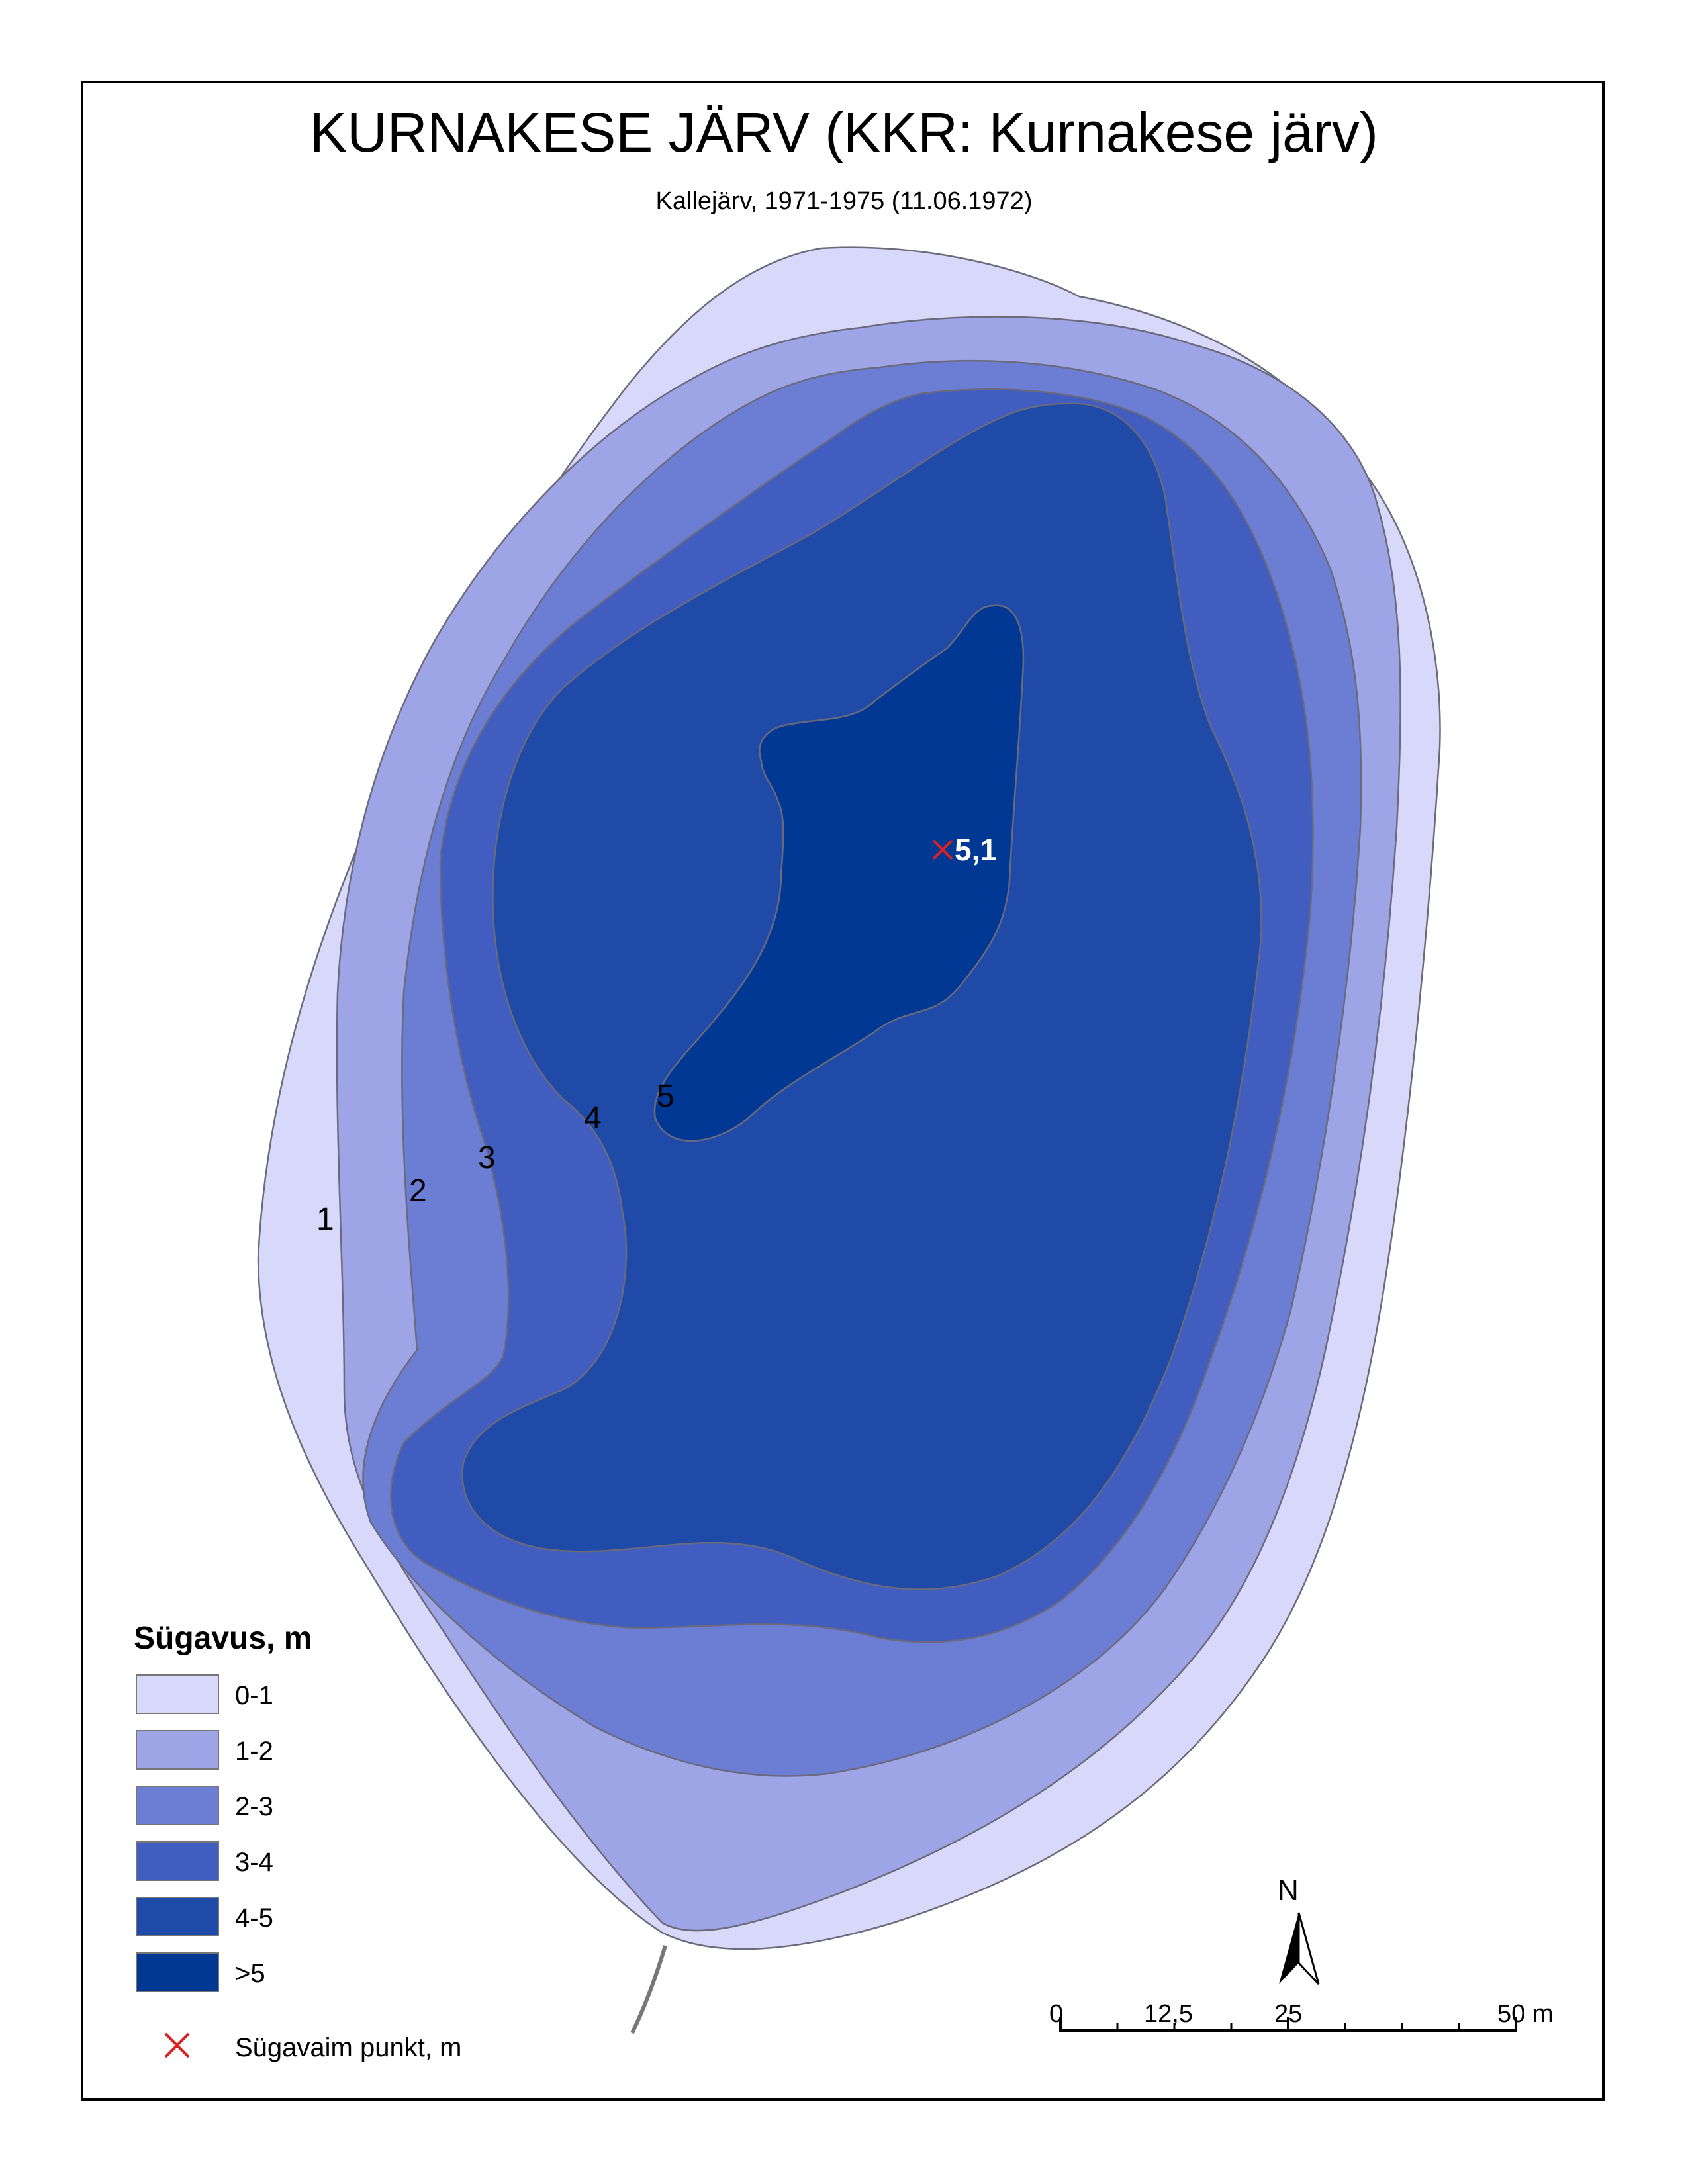 The height and width of the screenshot is (2184, 1688). I want to click on outflow-stream, so click(648, 1989).